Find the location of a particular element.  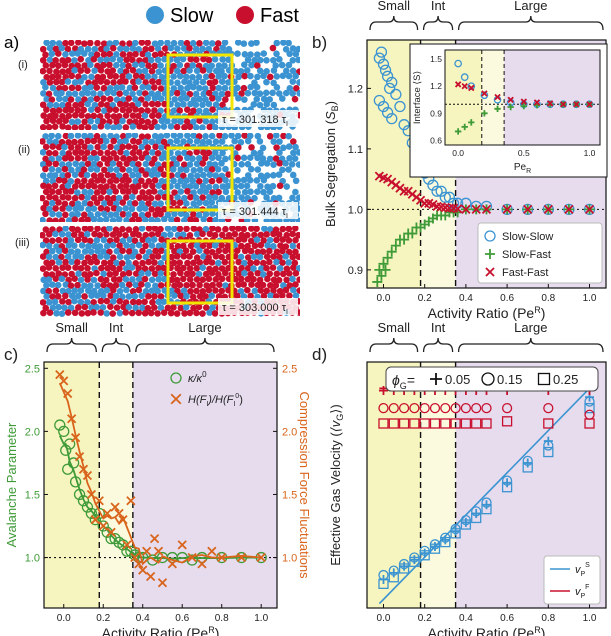

legend-label: Slow-Fast is located at coordinates (526, 255).